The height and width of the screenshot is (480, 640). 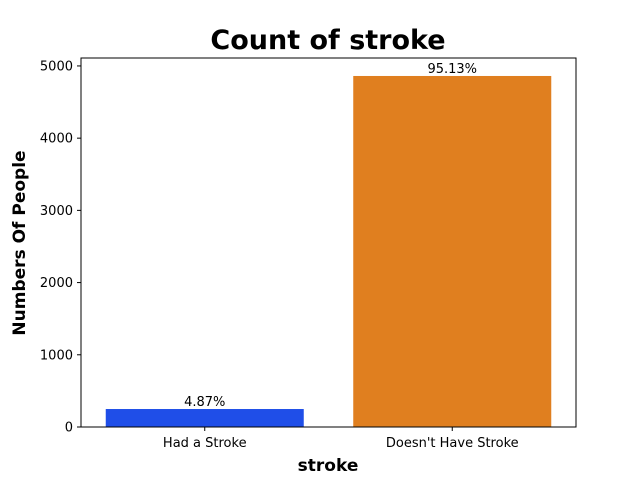 What do you see at coordinates (452, 69) in the screenshot?
I see `data-label: 95.13%` at bounding box center [452, 69].